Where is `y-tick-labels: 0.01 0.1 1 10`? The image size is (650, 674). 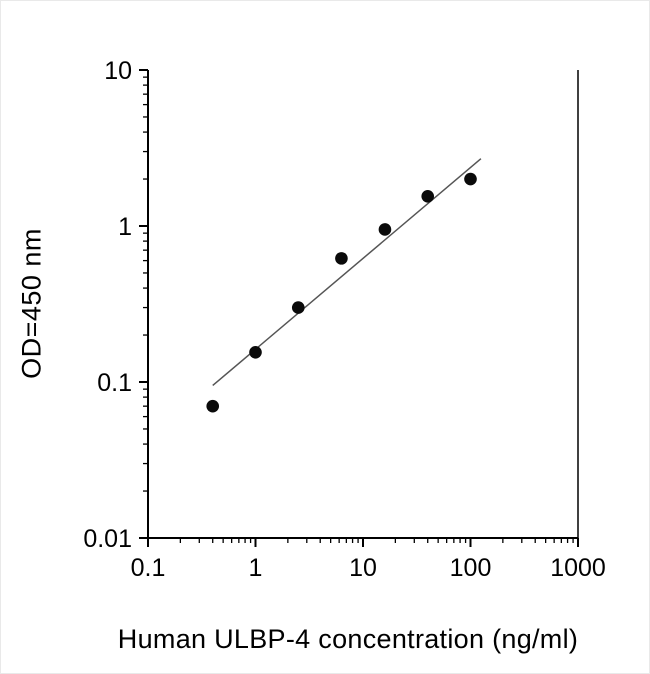
y-tick-labels: 0.01 0.1 1 10 is located at coordinates (107, 305).